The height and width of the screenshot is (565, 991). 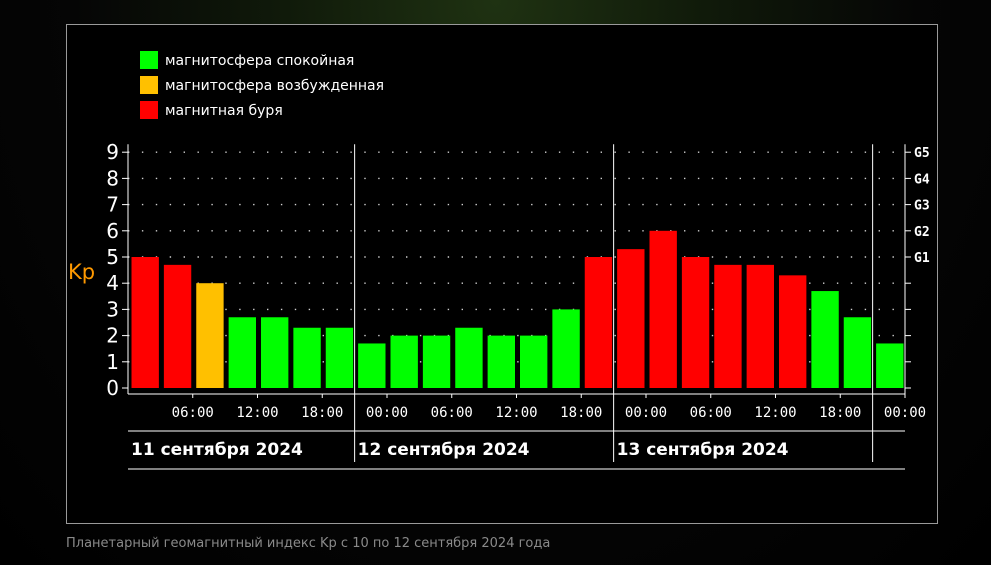 I want to click on y-tick-label: 5, so click(x=112, y=257).